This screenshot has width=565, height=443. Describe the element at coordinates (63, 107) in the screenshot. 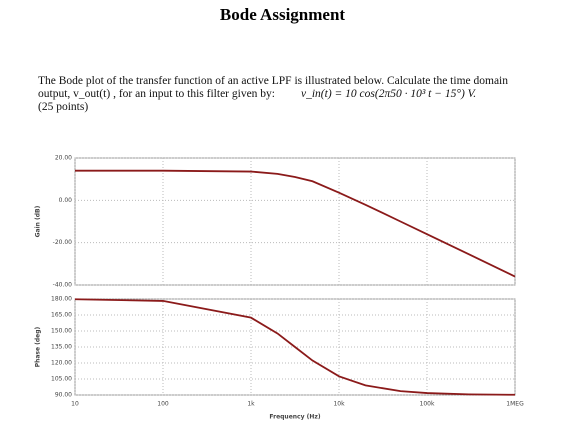

I see `text-line: (25 points)` at that location.